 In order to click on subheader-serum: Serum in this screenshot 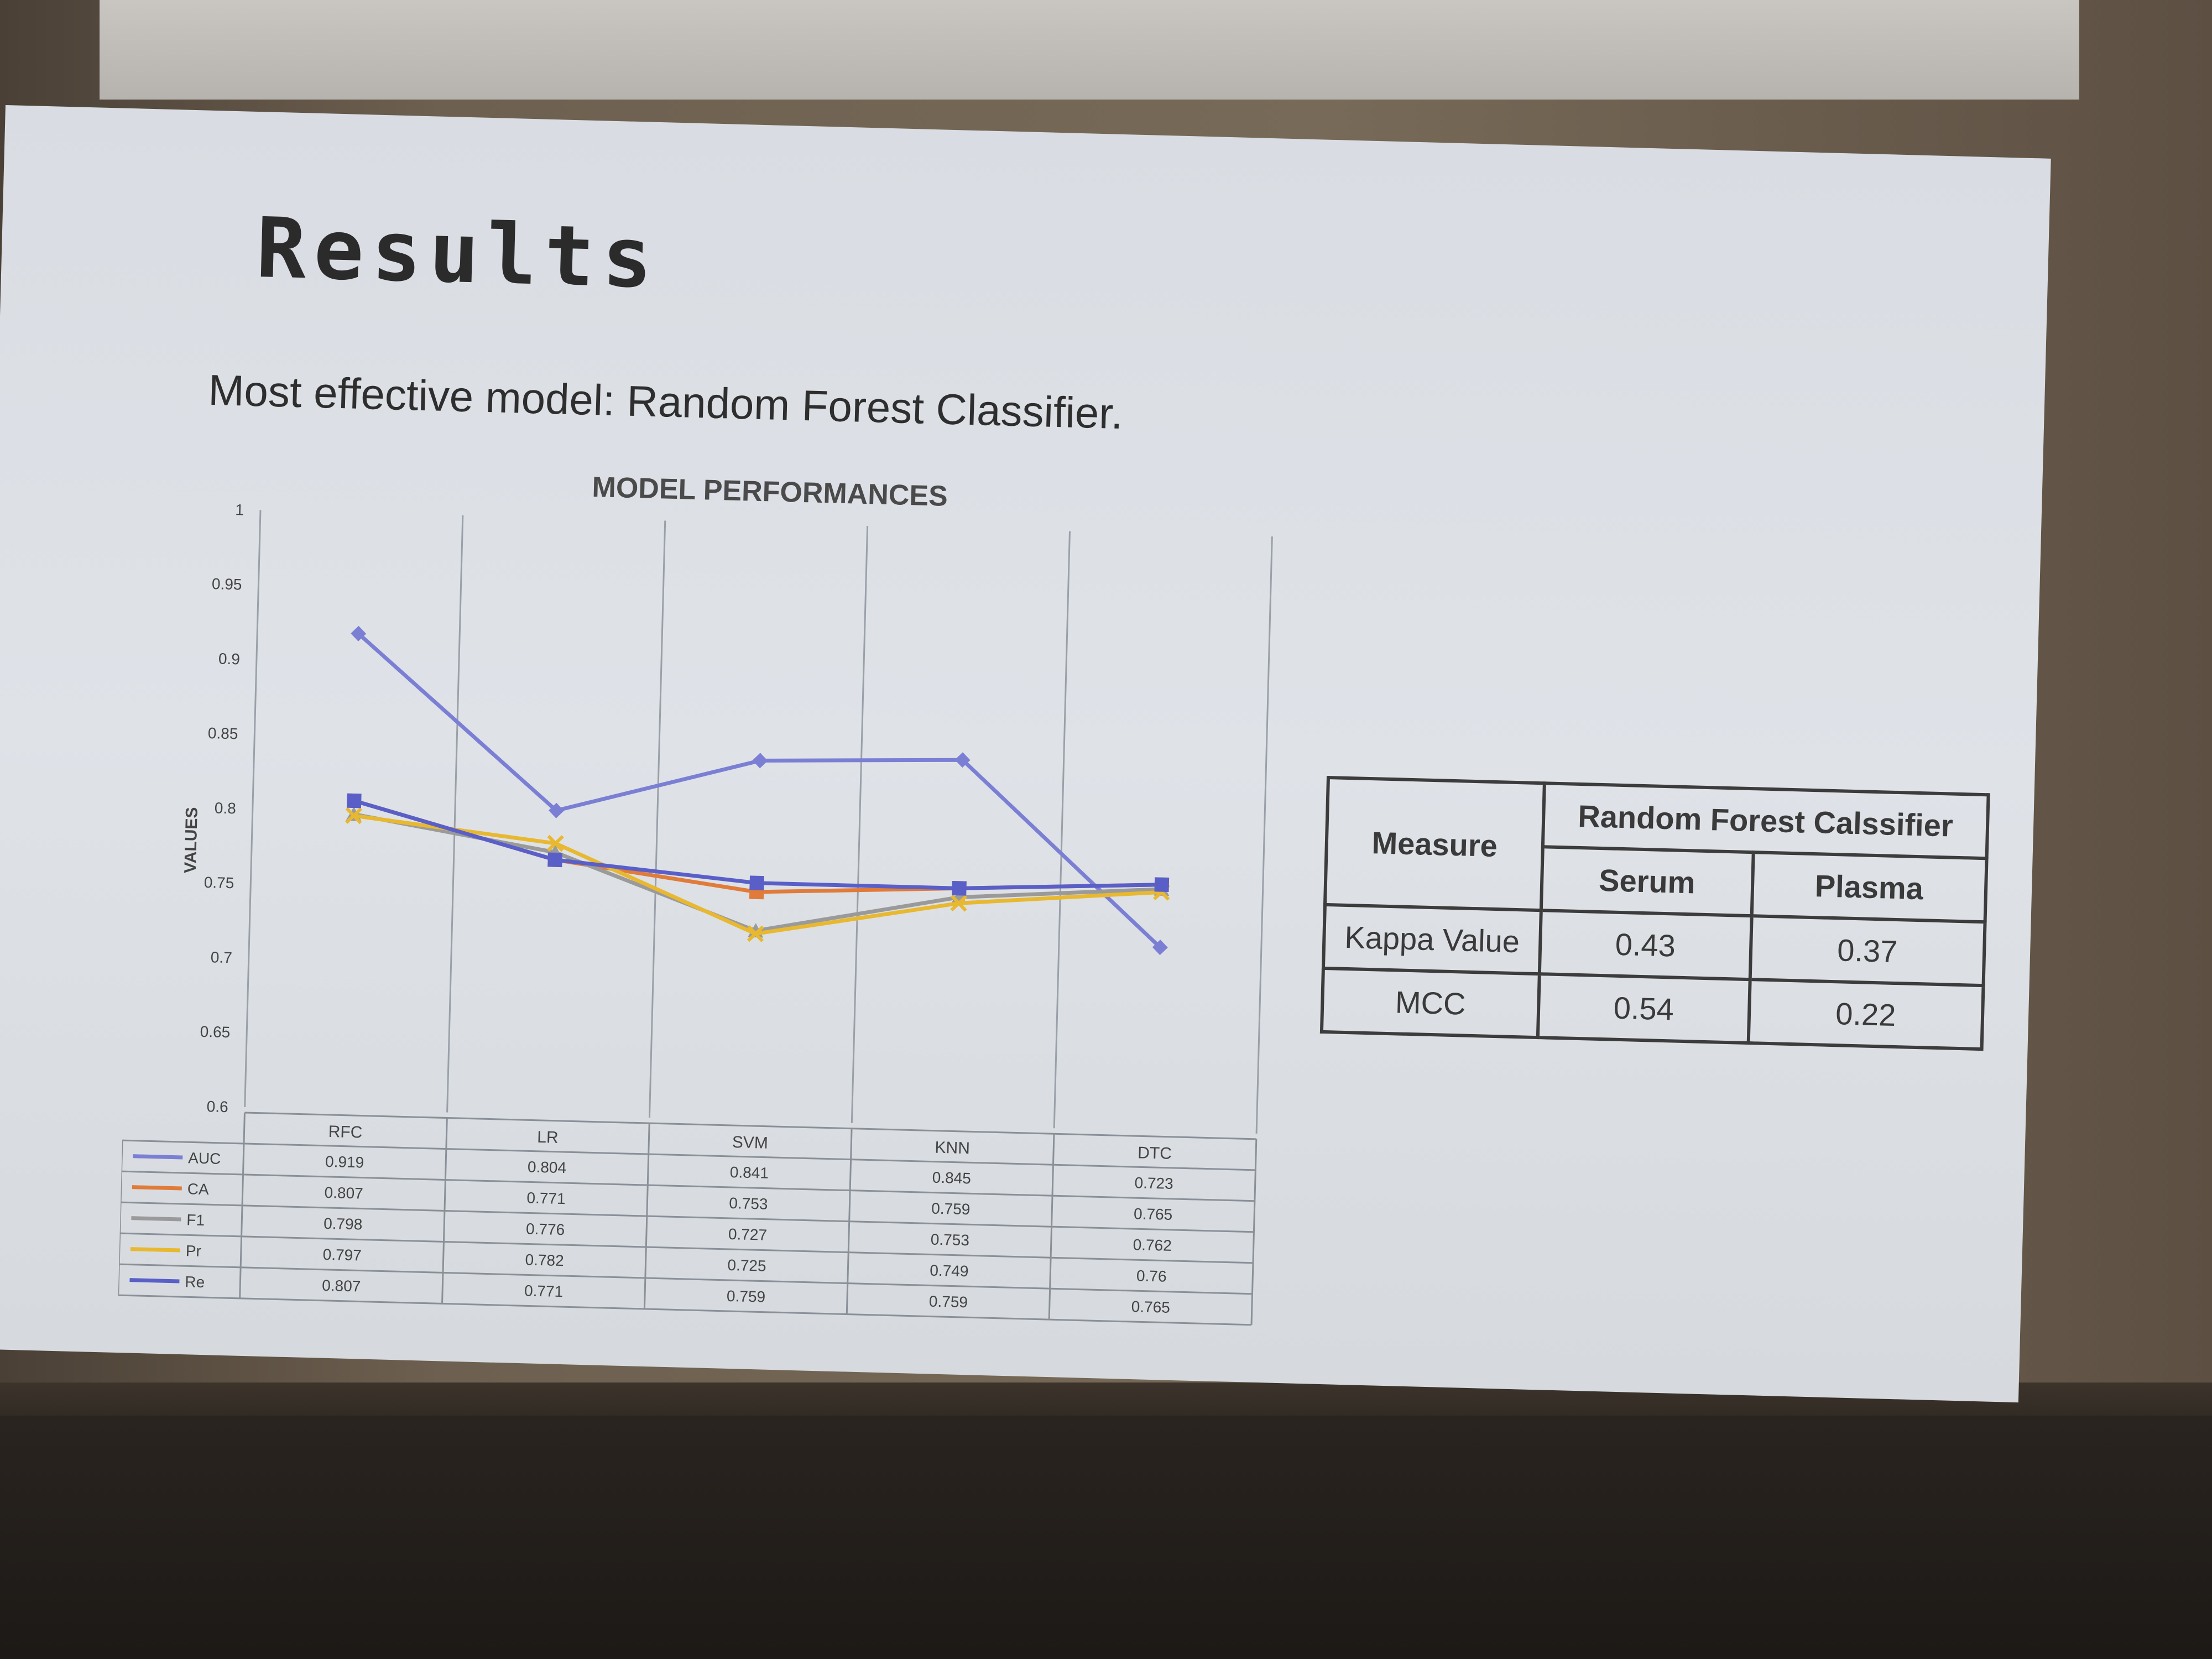, I will do `click(1648, 881)`.